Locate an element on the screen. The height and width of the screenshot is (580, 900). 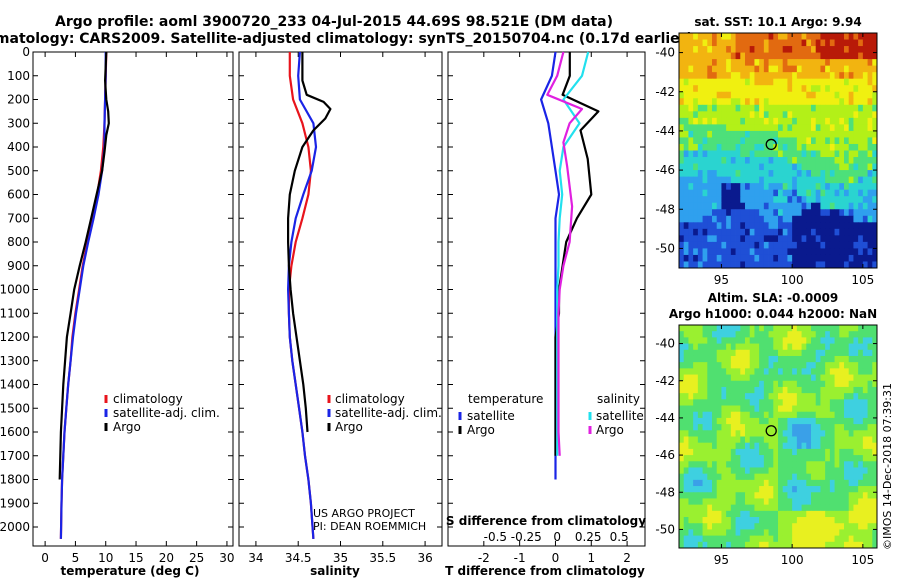
y-tick-label: 1100 is located at coordinates (15, 313).